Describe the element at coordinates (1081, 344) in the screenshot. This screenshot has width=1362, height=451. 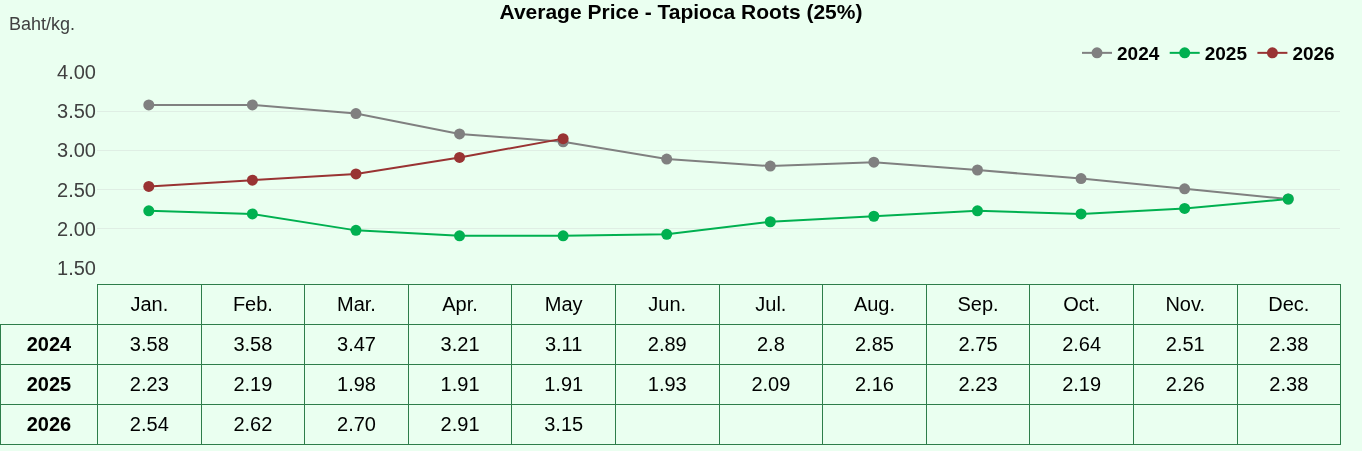
I see `data-label: 2.64` at that location.